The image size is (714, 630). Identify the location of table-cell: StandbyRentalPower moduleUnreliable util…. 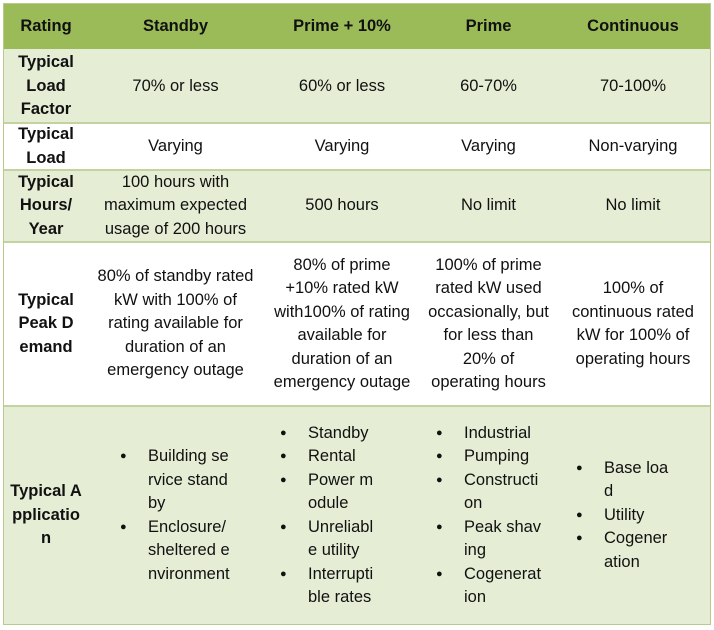
(342, 515).